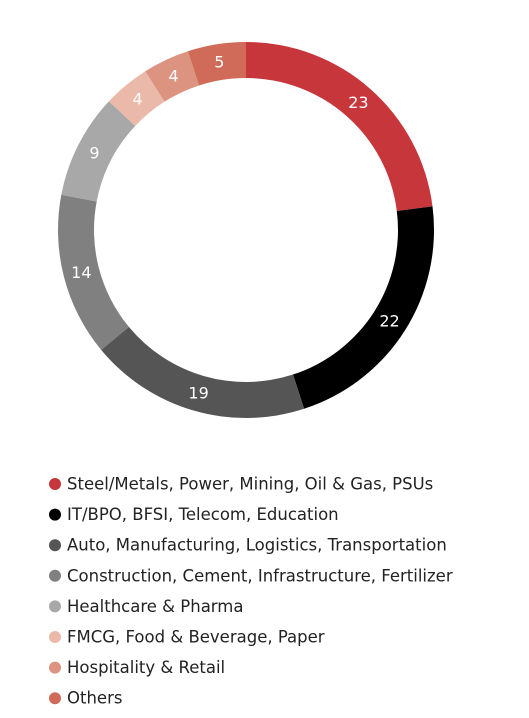  I want to click on data-label: 19, so click(198, 393).